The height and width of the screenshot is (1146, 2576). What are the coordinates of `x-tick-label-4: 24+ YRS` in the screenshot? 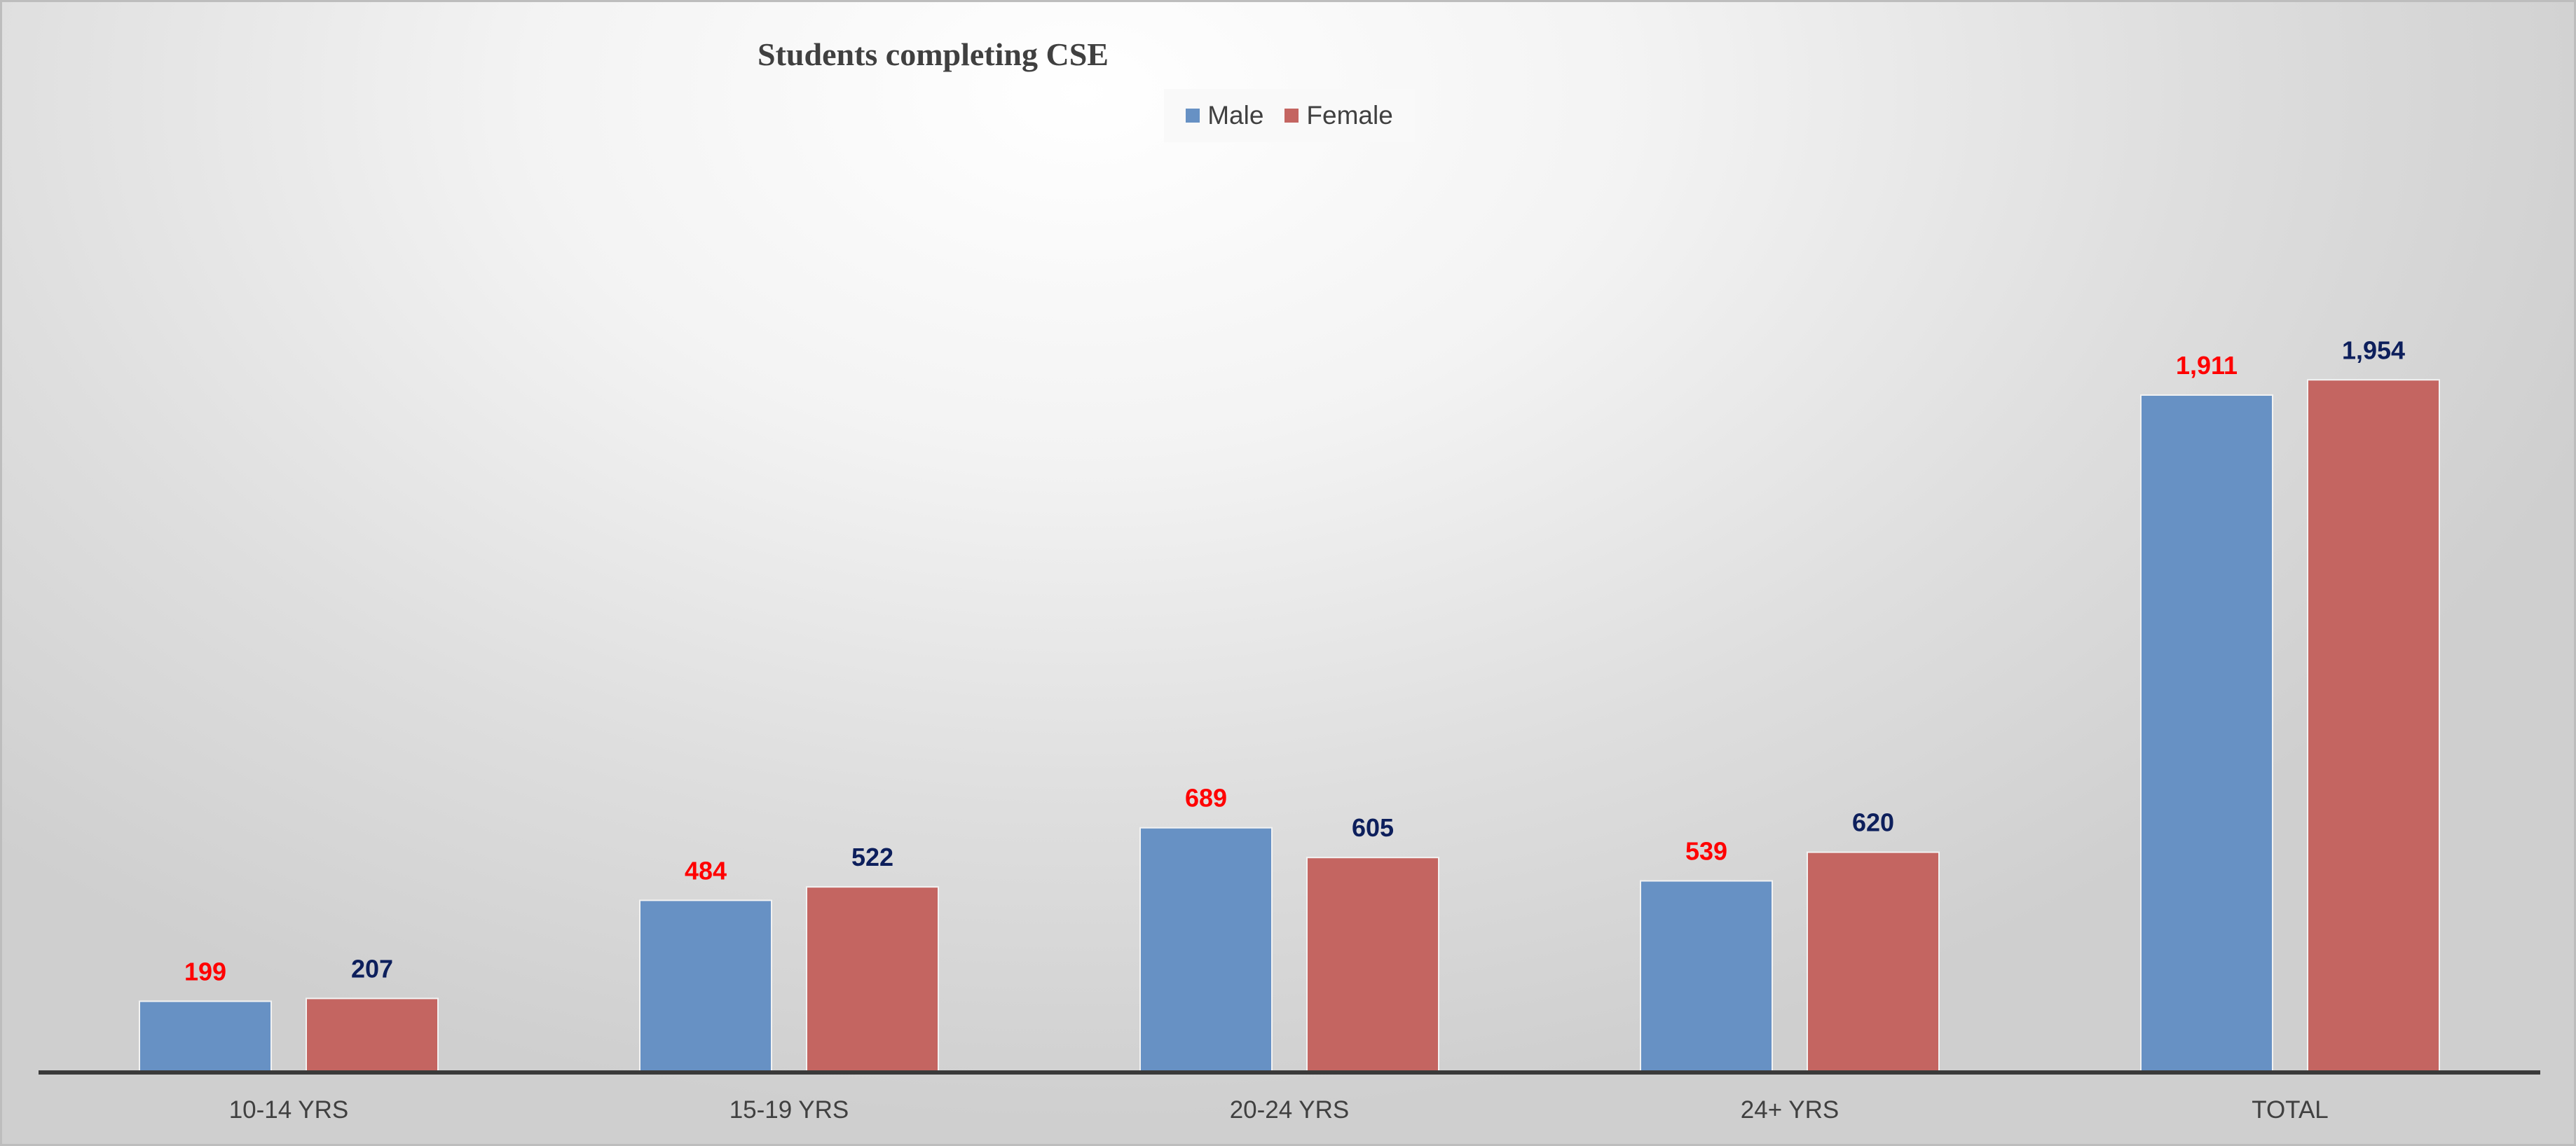 It's located at (1790, 1110).